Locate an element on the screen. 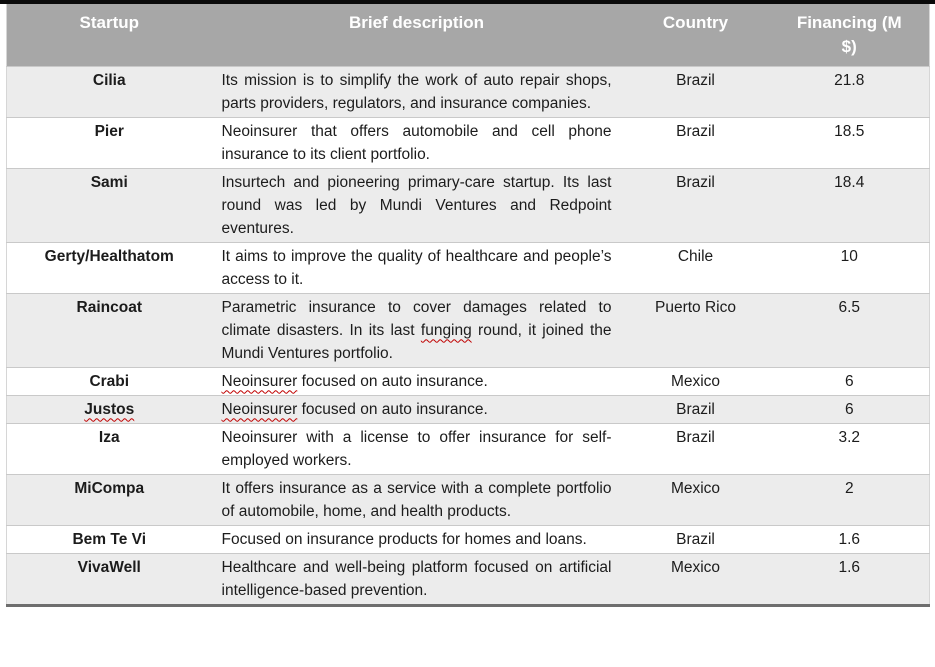  startup-name-cell: Gerty/Healthatom is located at coordinates (109, 267).